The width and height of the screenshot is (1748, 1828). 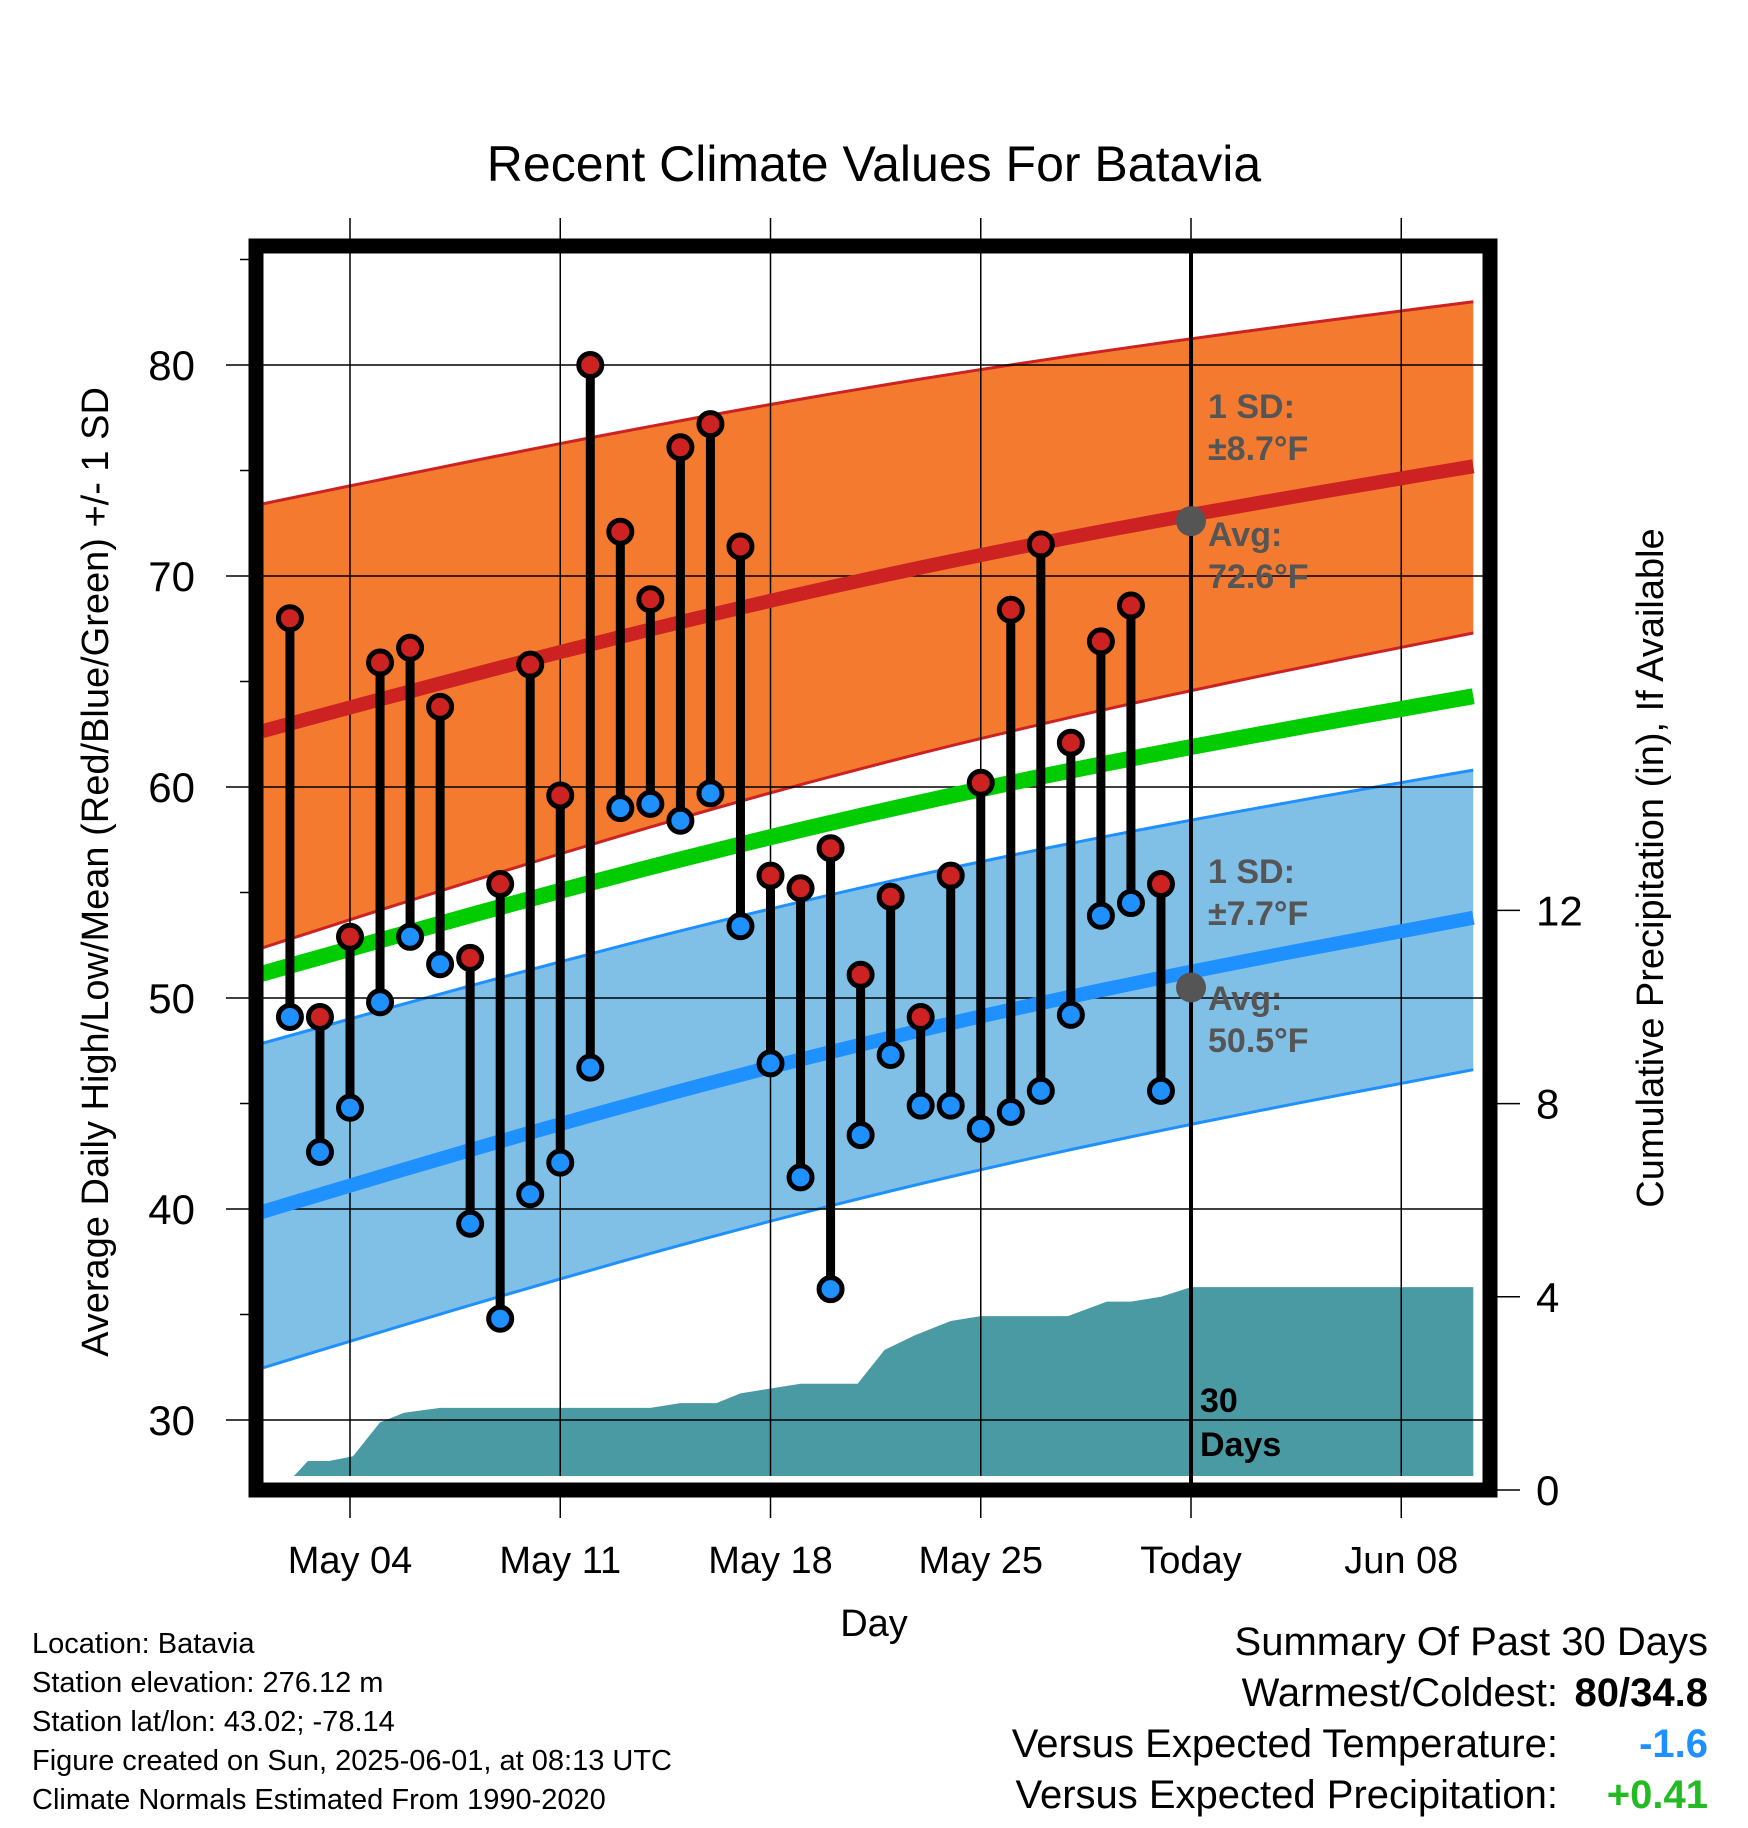 What do you see at coordinates (1471, 1642) in the screenshot?
I see `summary-title: Summary Of Past 30 Days` at bounding box center [1471, 1642].